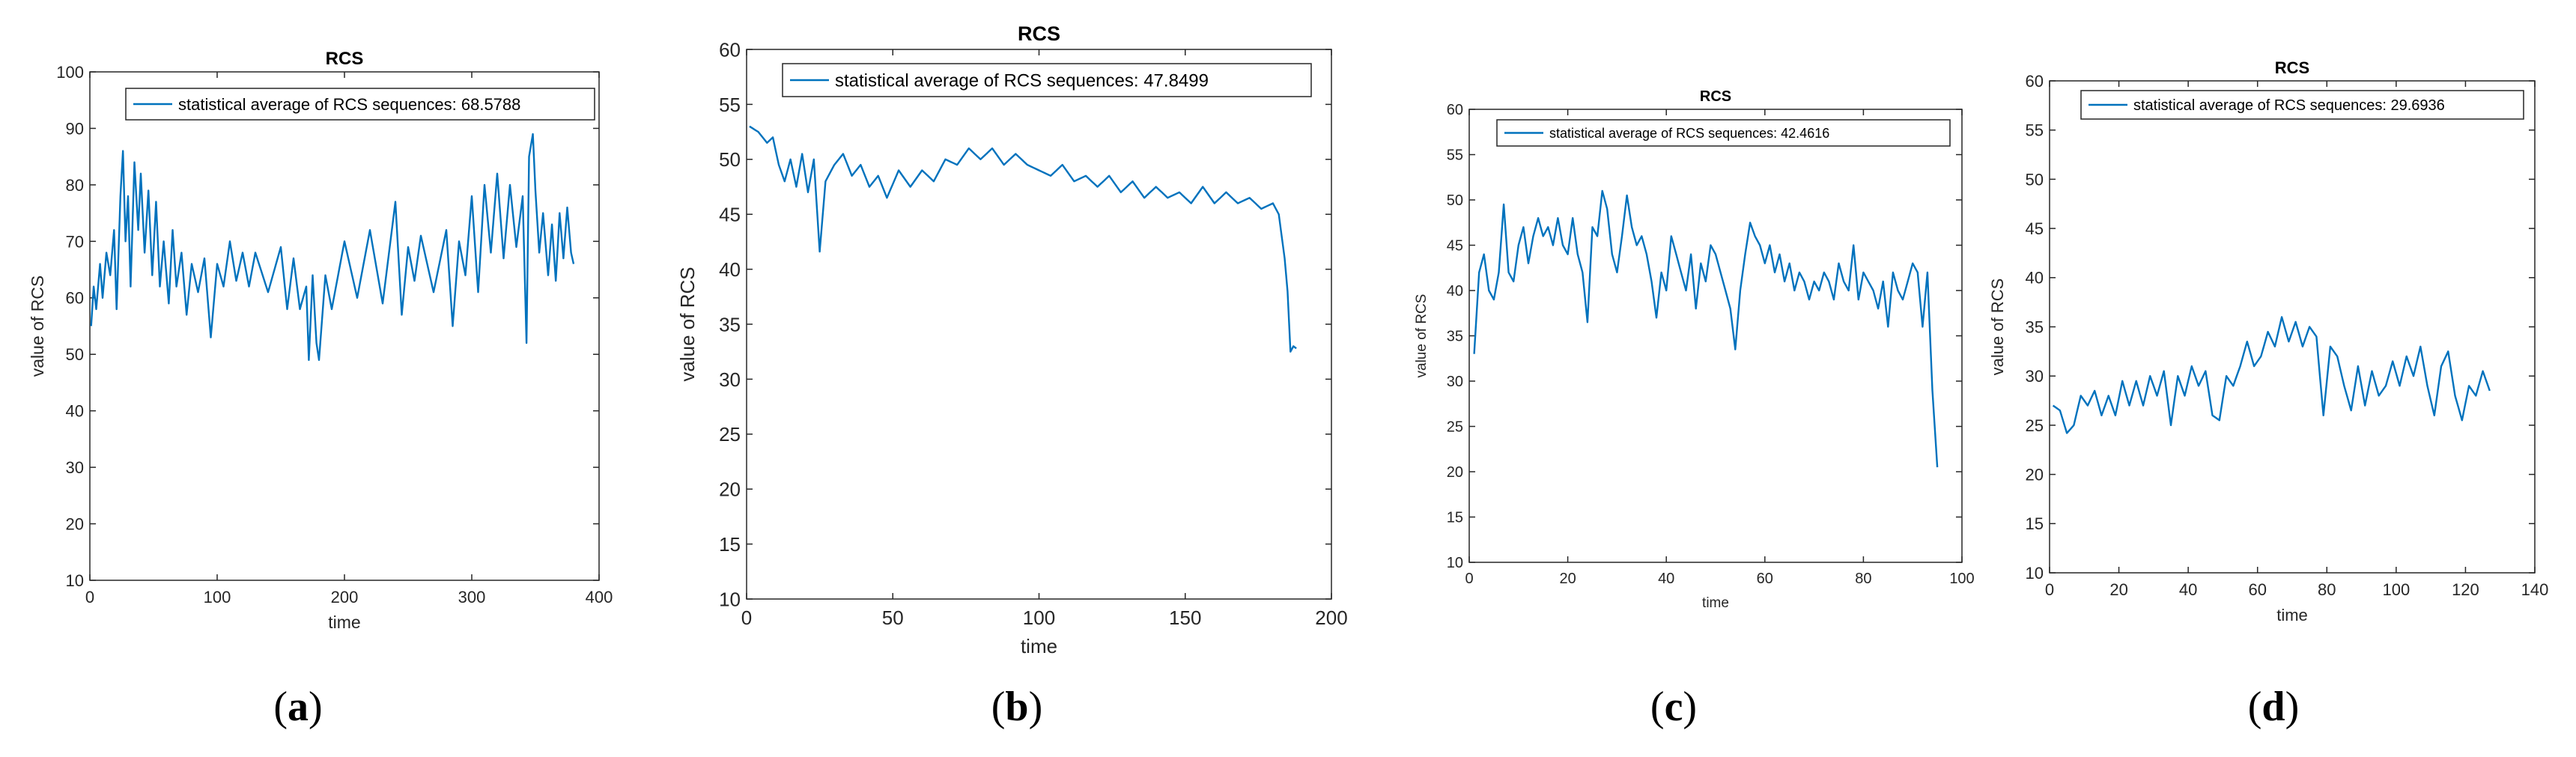 This screenshot has height=757, width=2576. I want to click on y-tick-label: 100, so click(70, 72).